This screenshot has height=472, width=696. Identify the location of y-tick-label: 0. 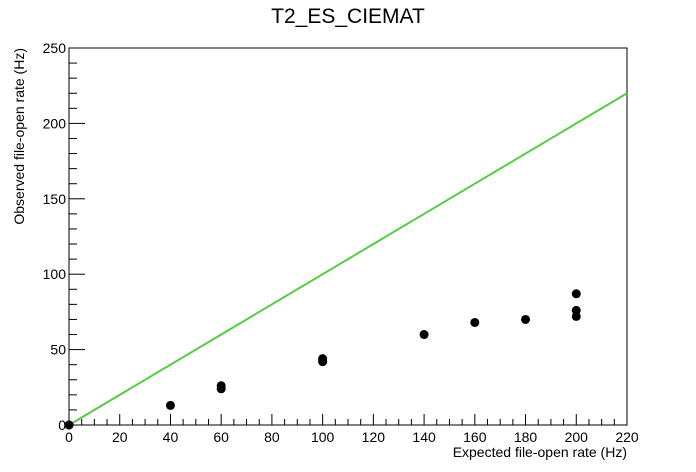
(62, 425).